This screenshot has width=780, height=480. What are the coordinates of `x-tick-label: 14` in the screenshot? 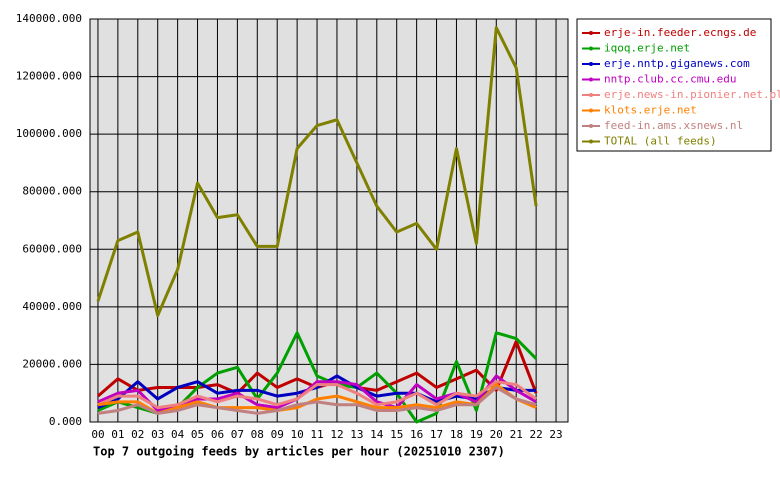 It's located at (377, 434).